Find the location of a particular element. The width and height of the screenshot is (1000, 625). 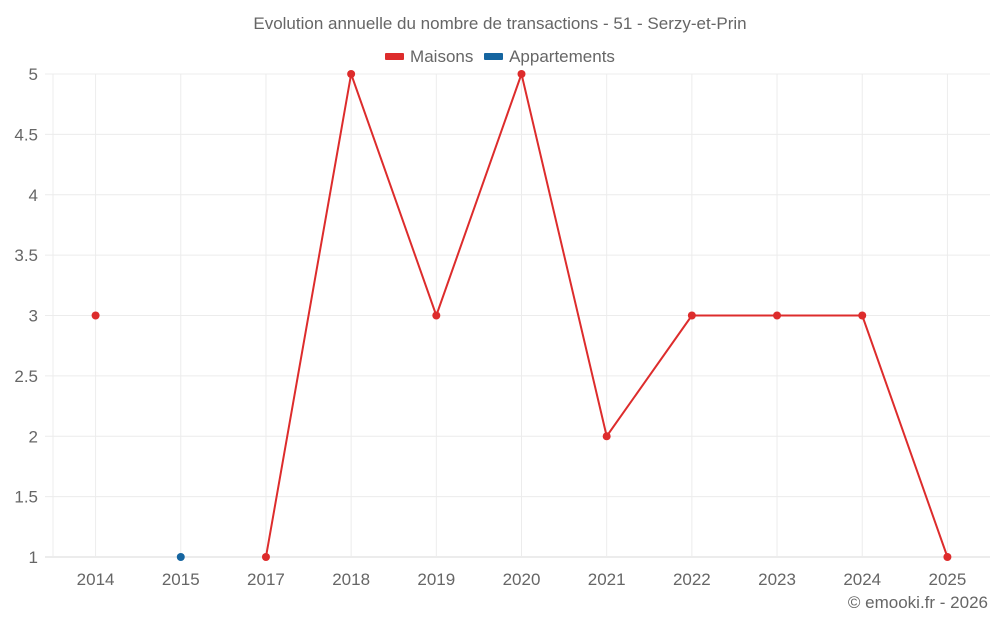

y-tick-label: 3.5 is located at coordinates (26, 255).